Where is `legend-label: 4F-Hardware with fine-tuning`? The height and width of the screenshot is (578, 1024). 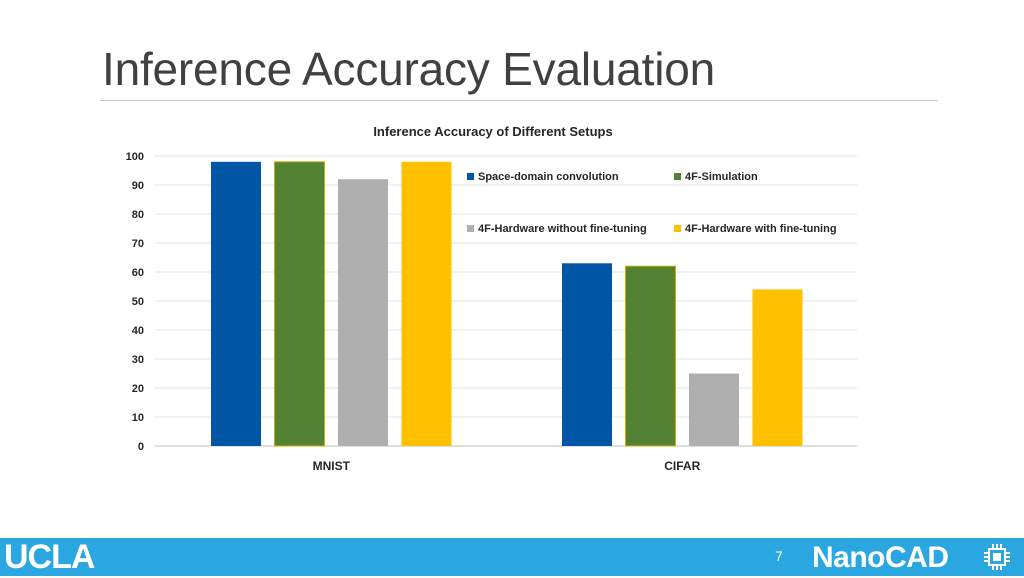
legend-label: 4F-Hardware with fine-tuning is located at coordinates (761, 229).